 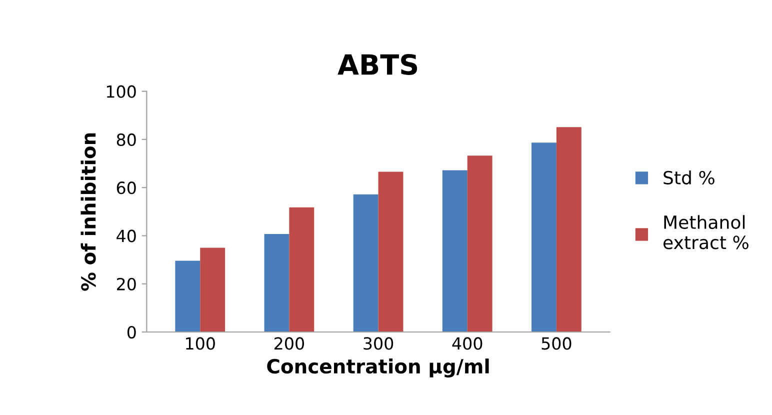 I want to click on x-tick-label: 300, so click(x=379, y=343).